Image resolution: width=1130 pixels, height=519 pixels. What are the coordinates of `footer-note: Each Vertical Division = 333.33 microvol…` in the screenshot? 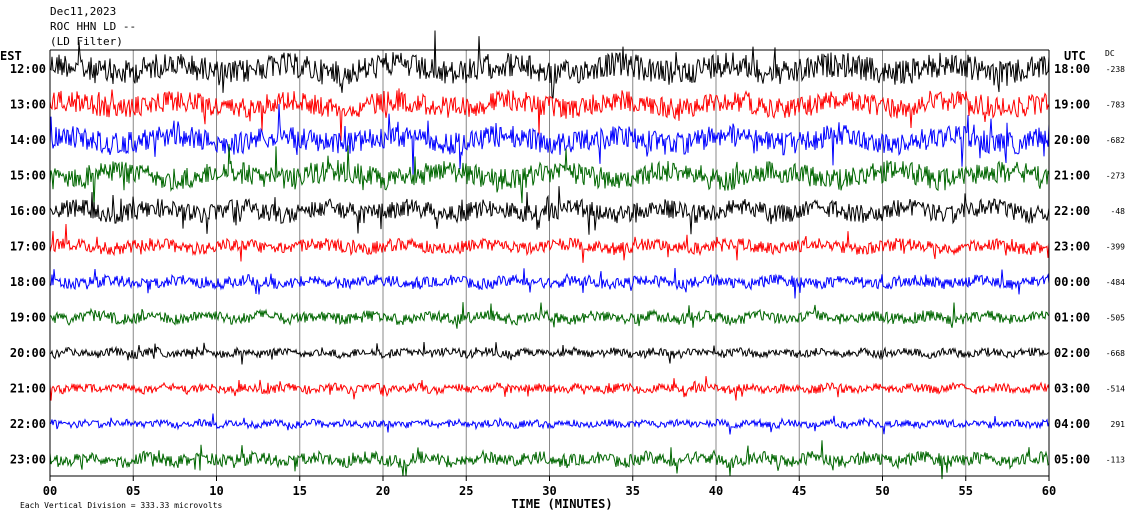 It's located at (121, 505).